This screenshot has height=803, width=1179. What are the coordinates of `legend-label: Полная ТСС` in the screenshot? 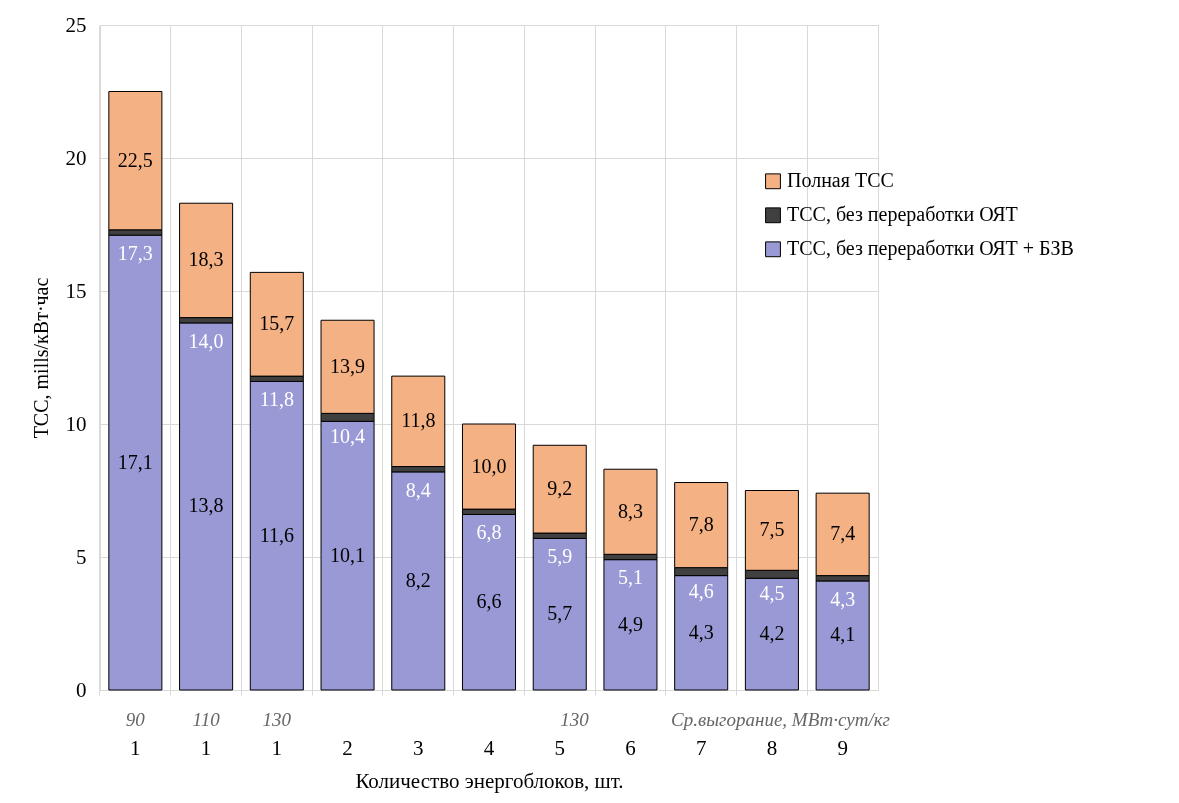 It's located at (840, 180).